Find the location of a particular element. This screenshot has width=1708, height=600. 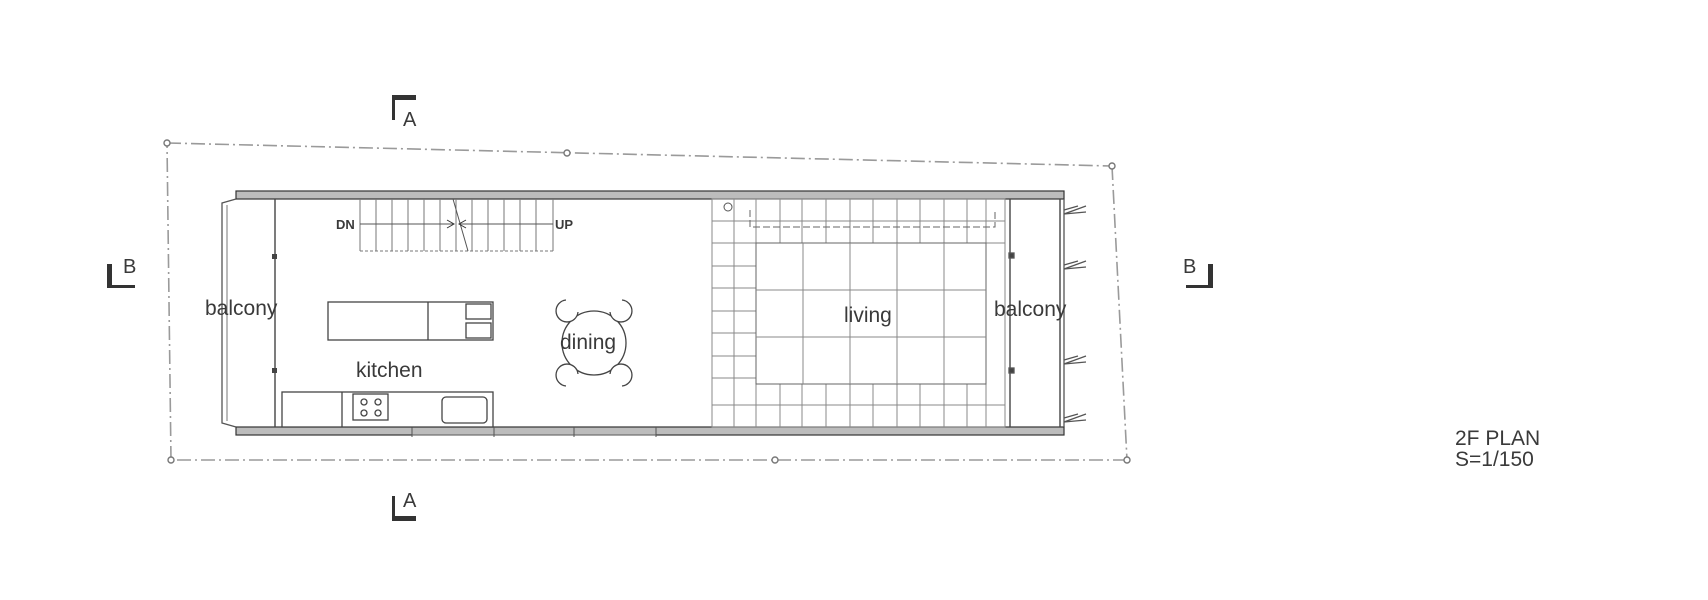

kitchen-island is located at coordinates (410, 321).